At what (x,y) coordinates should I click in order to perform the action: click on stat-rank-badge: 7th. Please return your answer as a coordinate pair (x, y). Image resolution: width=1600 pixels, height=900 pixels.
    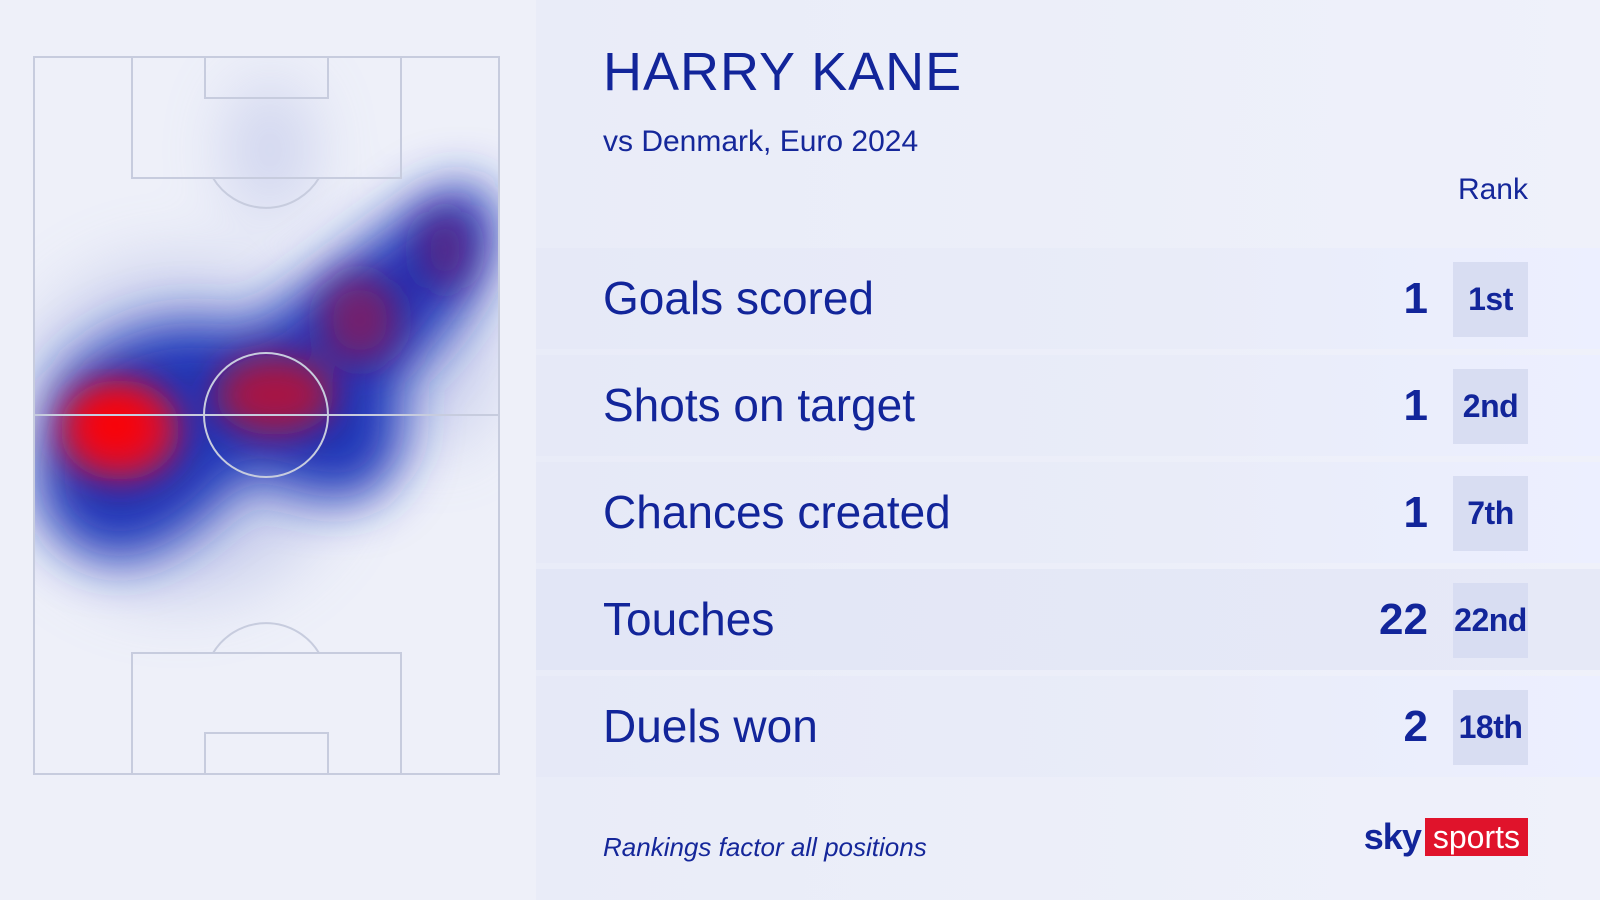
    Looking at the image, I should click on (1490, 513).